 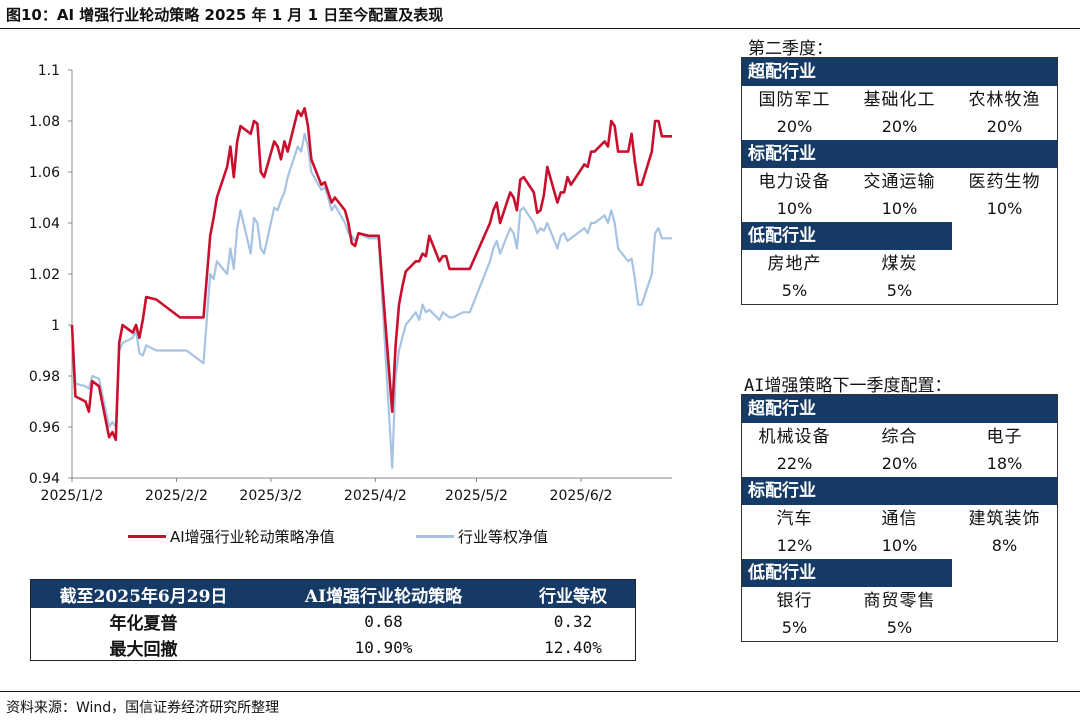 I want to click on industry-name: 基础化工, so click(x=899, y=100).